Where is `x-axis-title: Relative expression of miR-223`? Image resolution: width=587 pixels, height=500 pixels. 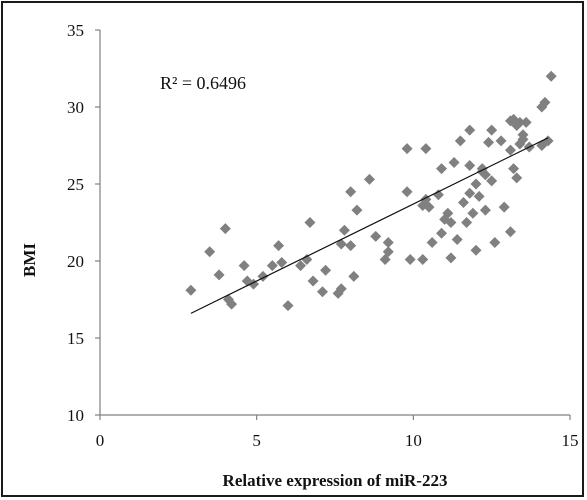
x-axis-title: Relative expression of miR-223 is located at coordinates (335, 480).